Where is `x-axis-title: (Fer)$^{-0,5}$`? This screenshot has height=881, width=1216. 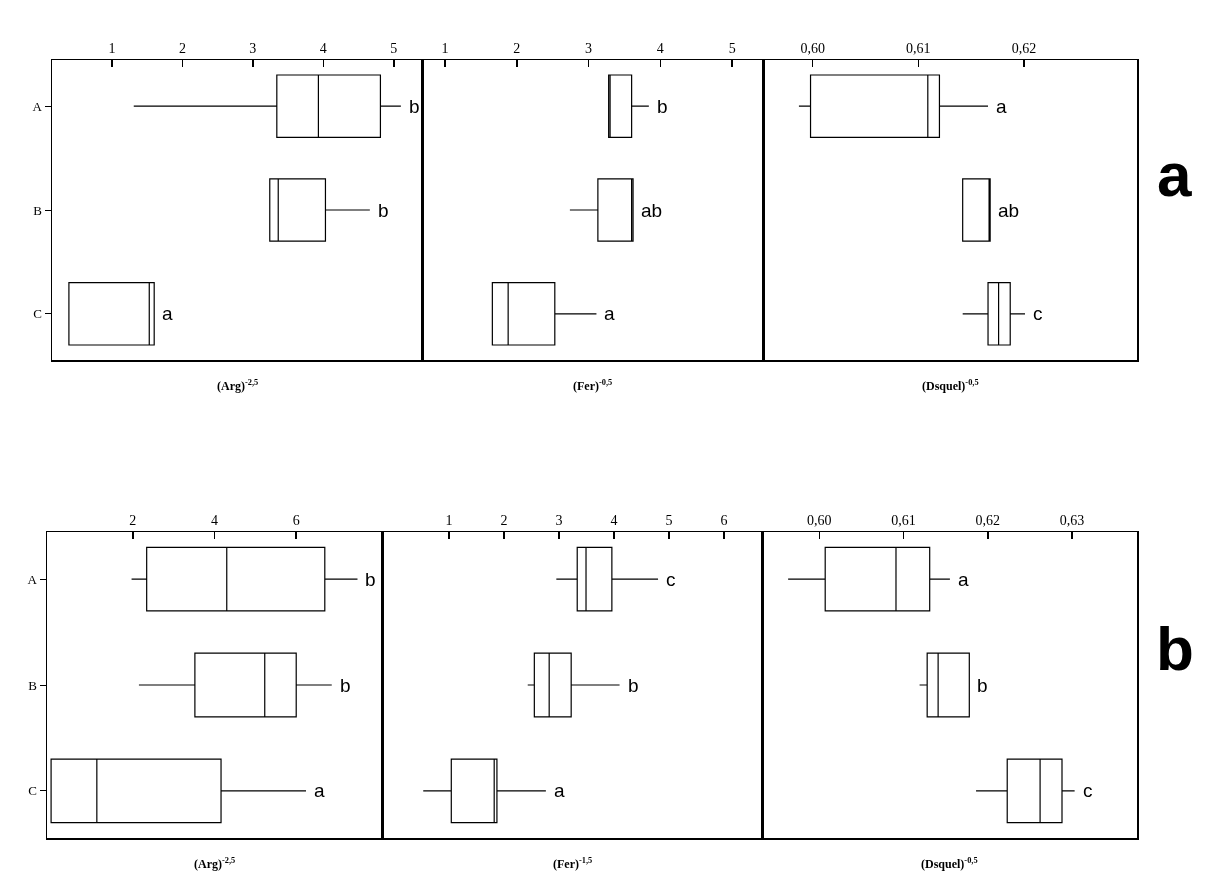 x-axis-title: (Fer)$^{-0,5}$ is located at coordinates (593, 386).